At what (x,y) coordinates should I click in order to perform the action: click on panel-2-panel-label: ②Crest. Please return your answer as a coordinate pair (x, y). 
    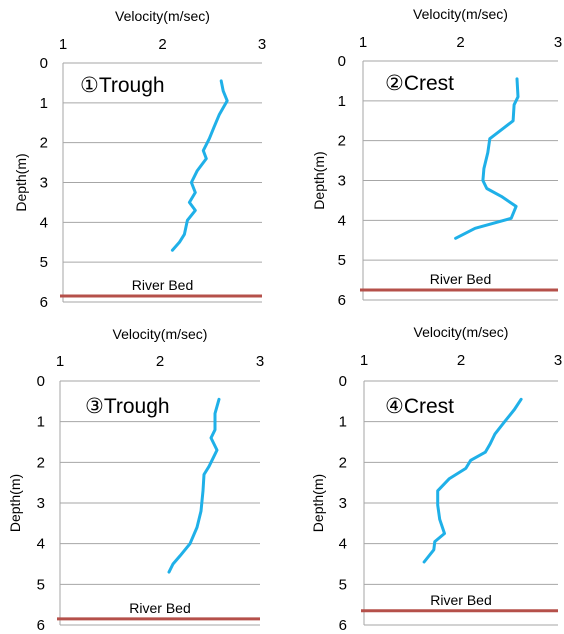
    Looking at the image, I should click on (419, 83).